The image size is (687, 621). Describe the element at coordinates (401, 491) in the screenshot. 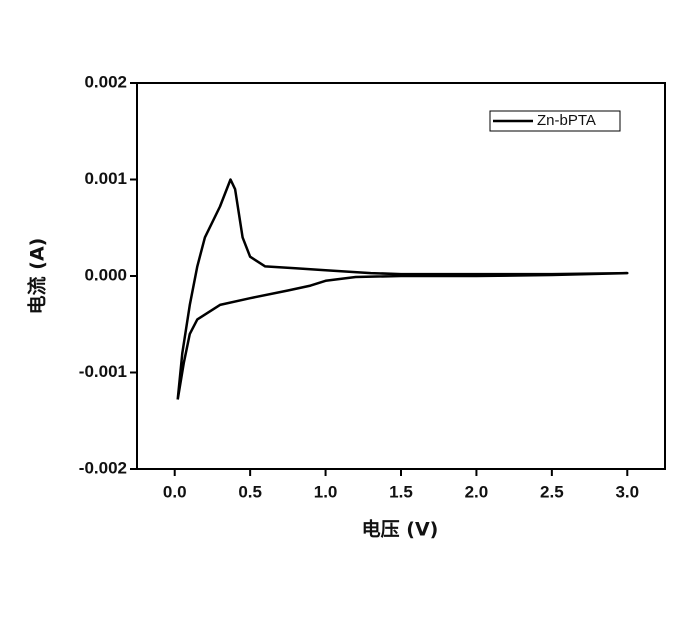

I see `x-tick-label: 1.5` at that location.